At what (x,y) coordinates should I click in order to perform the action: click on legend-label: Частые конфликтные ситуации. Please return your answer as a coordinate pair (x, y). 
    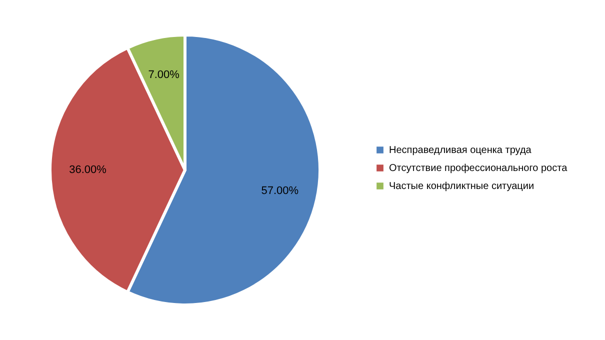
    Looking at the image, I should click on (461, 186).